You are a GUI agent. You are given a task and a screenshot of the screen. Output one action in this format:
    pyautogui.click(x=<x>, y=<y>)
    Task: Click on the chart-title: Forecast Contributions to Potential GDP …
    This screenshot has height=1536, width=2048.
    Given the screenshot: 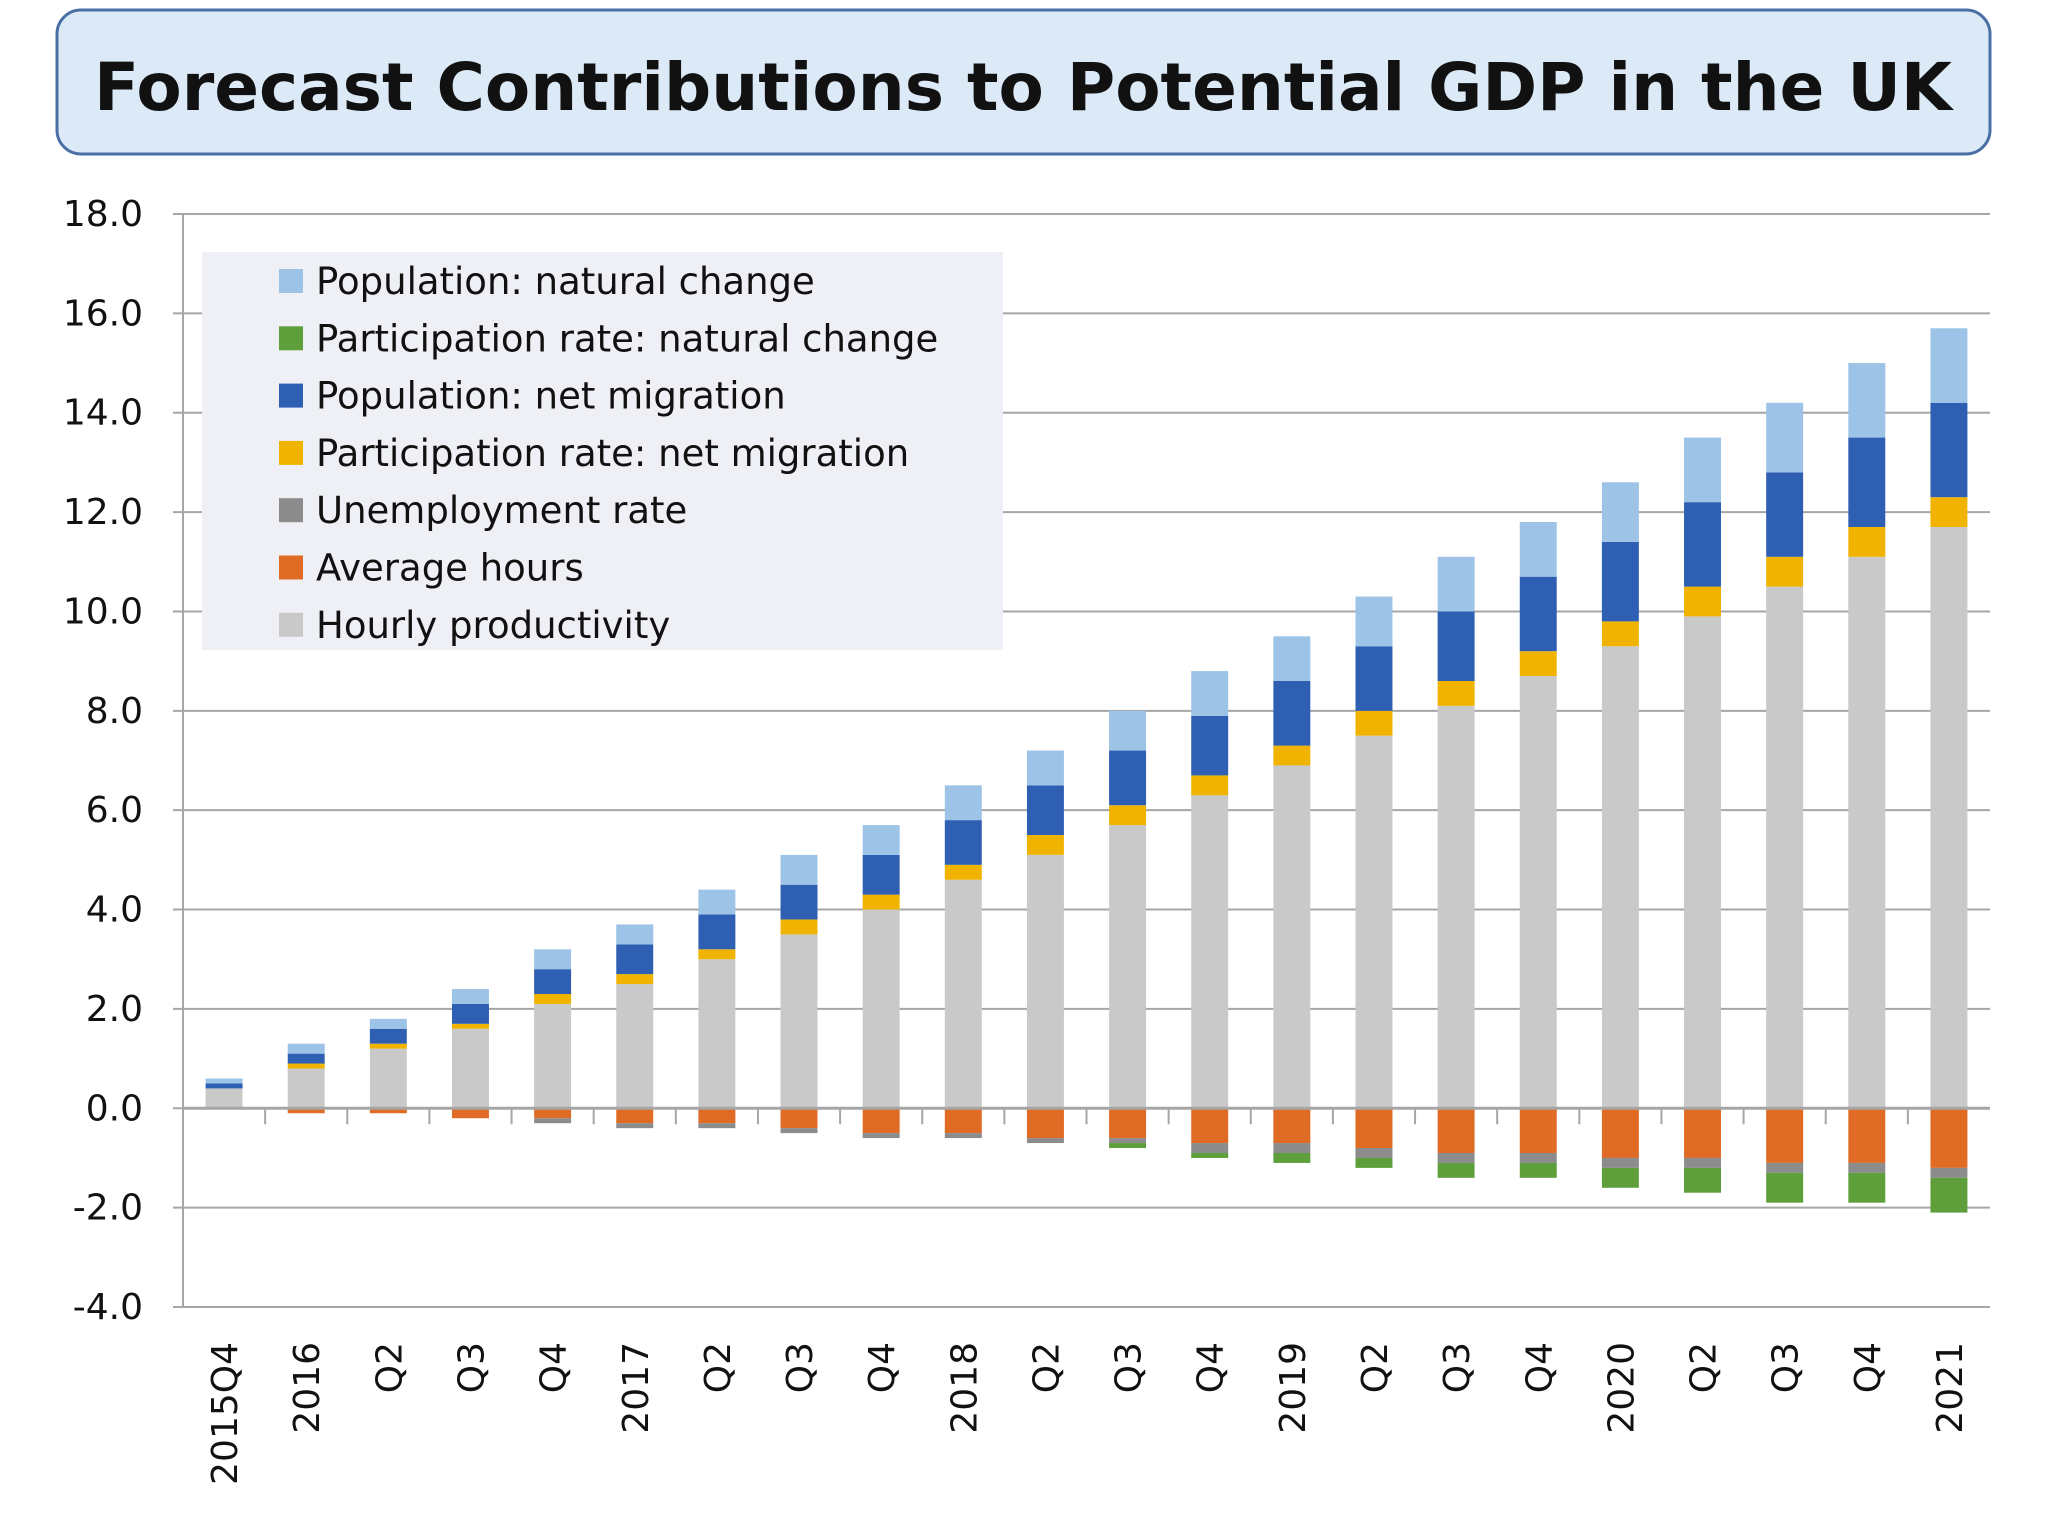 What is the action you would take?
    pyautogui.click(x=1024, y=87)
    